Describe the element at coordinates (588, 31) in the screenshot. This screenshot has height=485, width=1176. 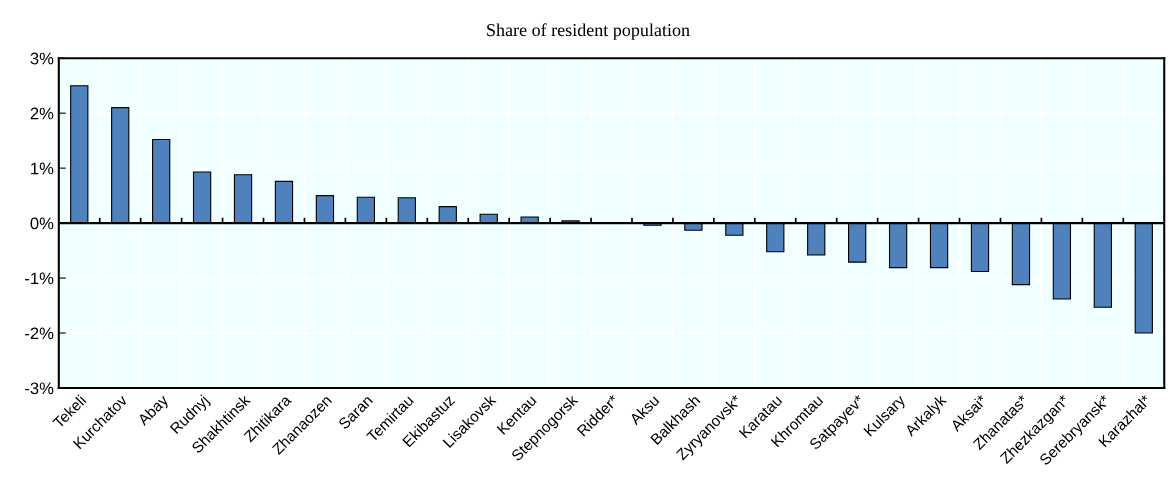
I see `chart-title: Share of resident population` at that location.